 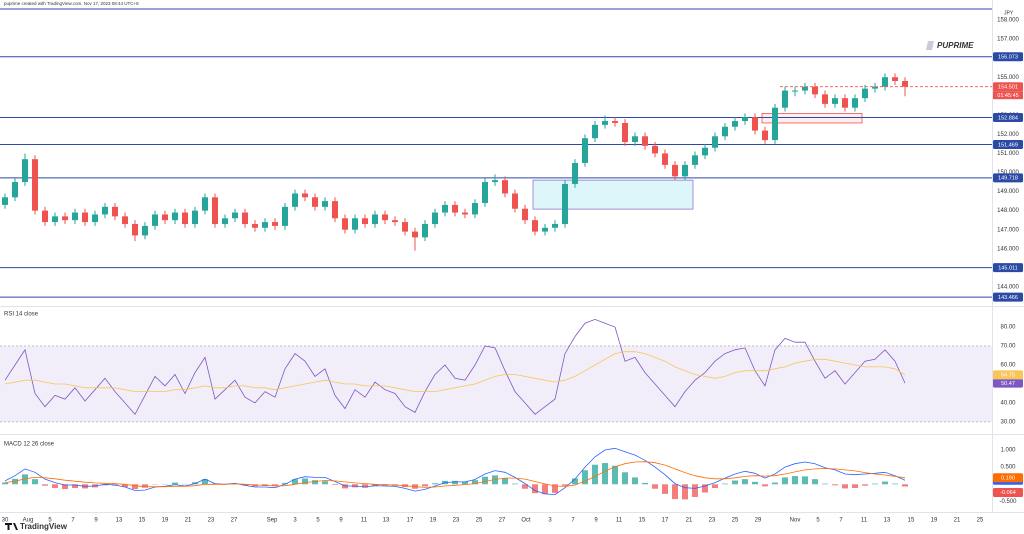 I want to click on x-tick-label: 17, so click(x=665, y=521).